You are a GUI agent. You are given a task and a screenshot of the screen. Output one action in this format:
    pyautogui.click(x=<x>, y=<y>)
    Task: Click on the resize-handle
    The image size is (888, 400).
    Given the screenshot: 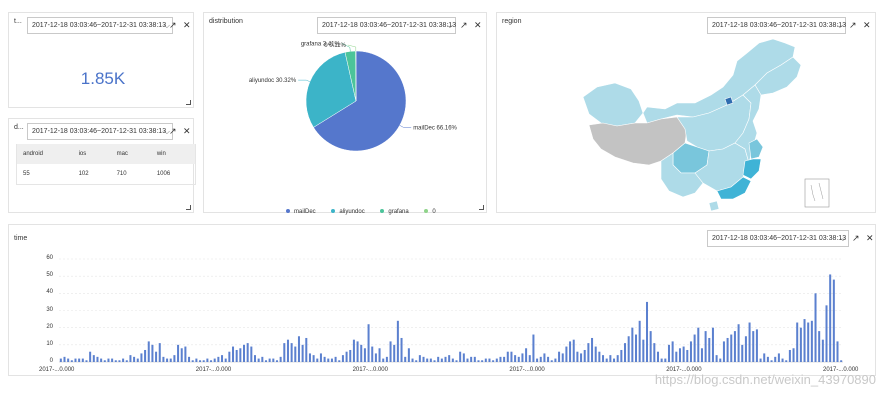 What is the action you would take?
    pyautogui.click(x=188, y=102)
    